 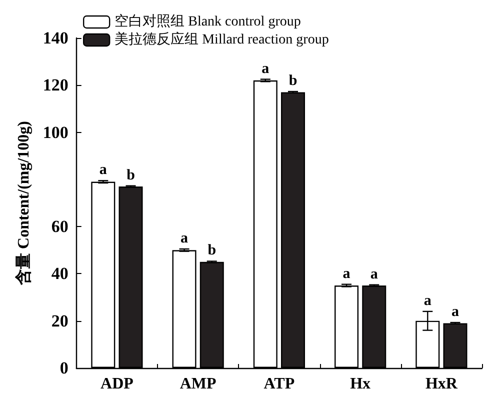 I want to click on legend-label: 空白对照组 Blank control group, so click(x=207, y=22).